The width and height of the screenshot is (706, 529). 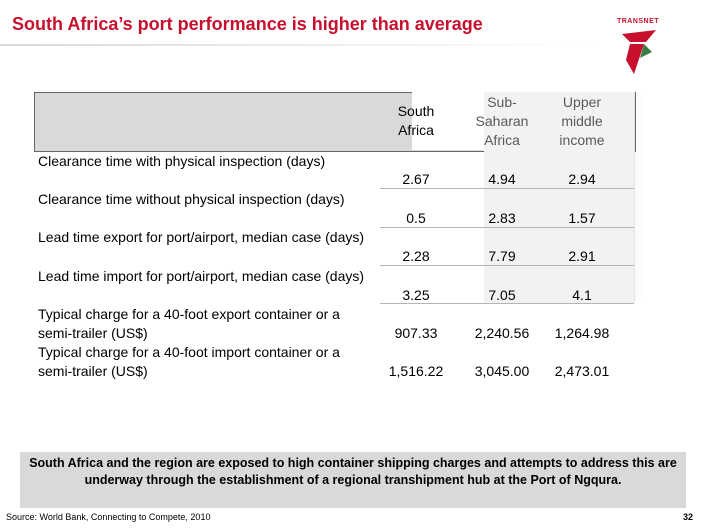 What do you see at coordinates (416, 120) in the screenshot?
I see `column-header-south-africa: South Africa` at bounding box center [416, 120].